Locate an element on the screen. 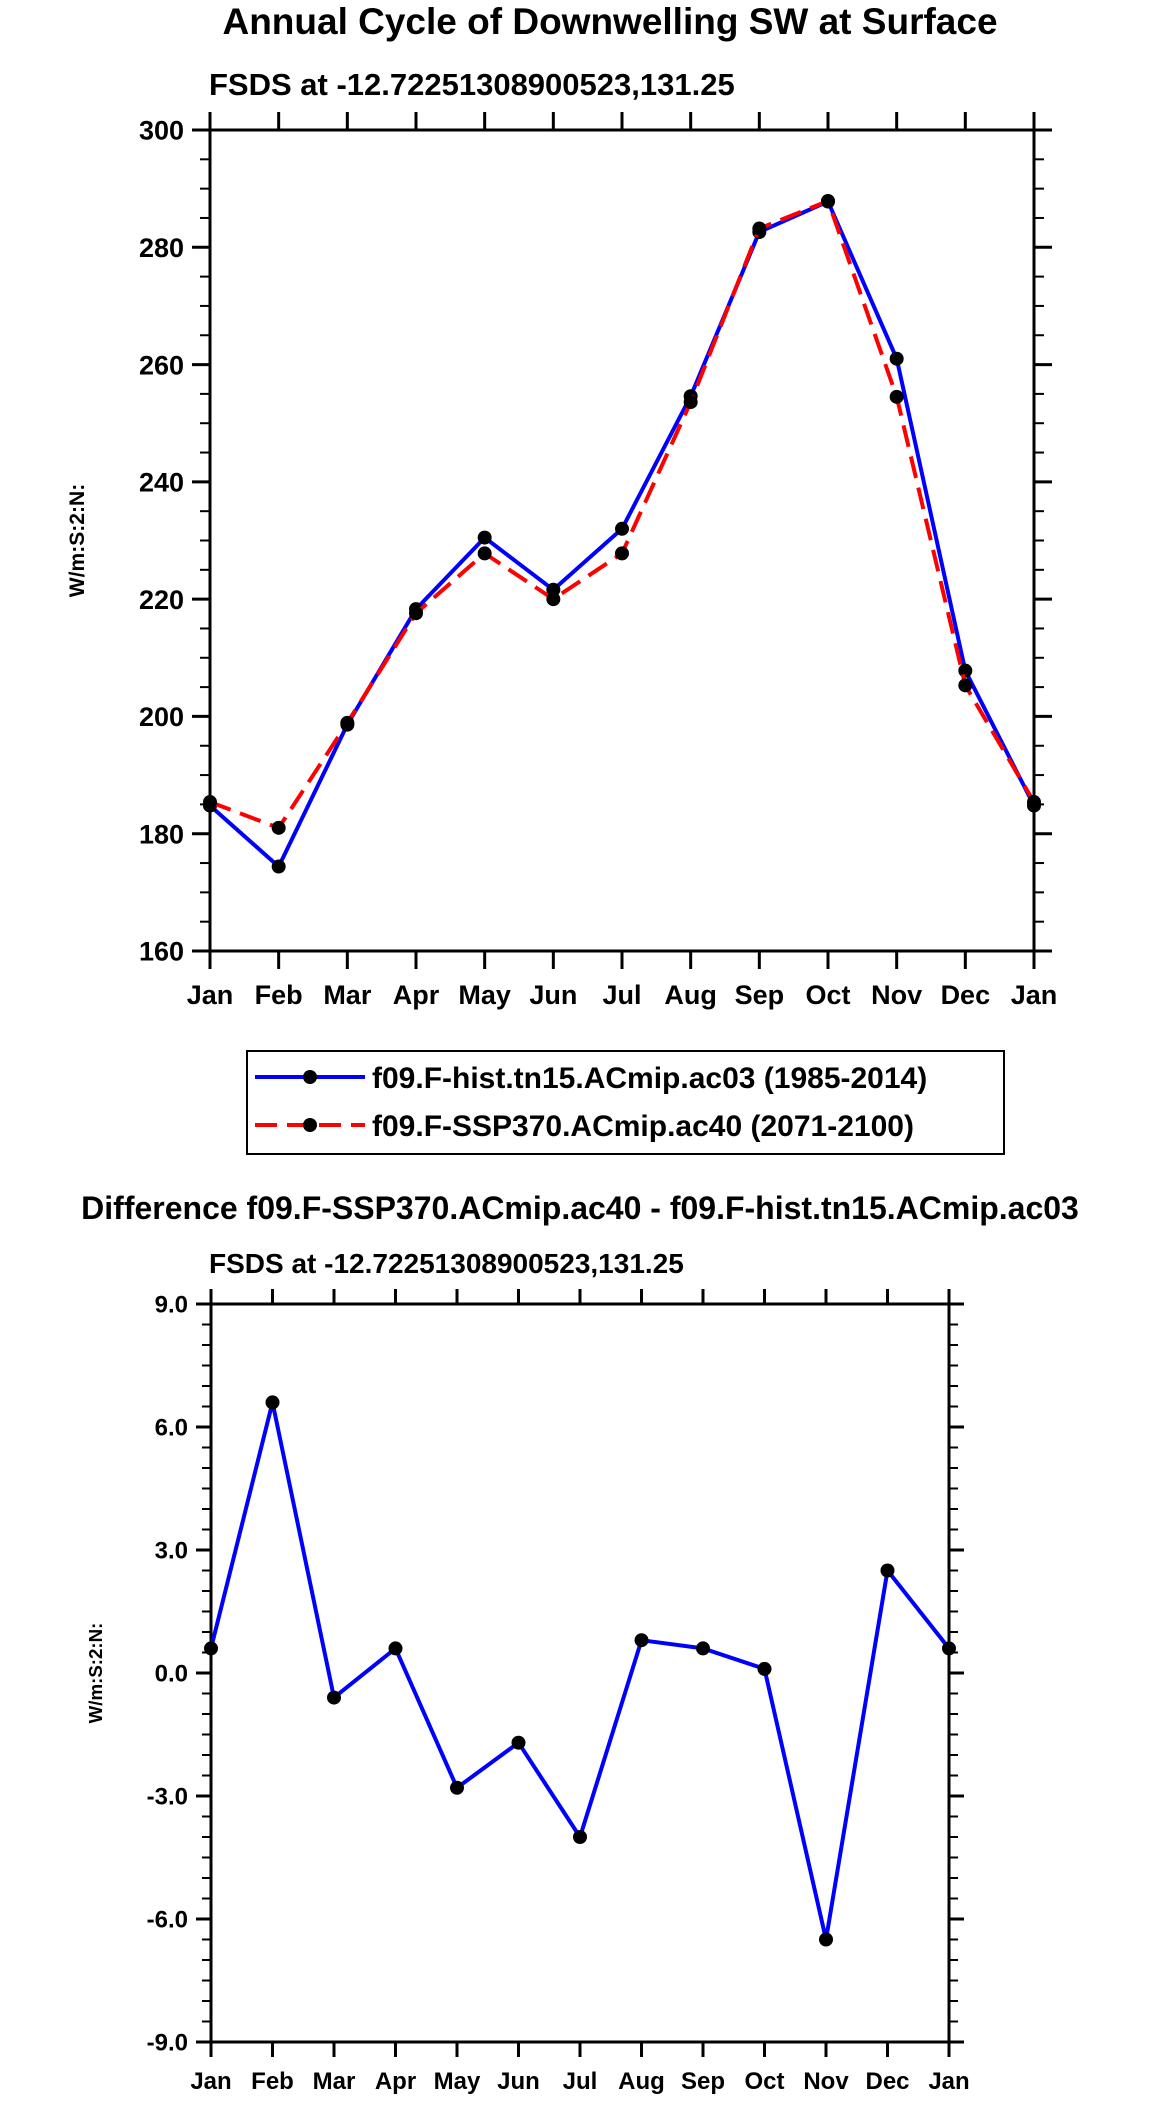 This screenshot has width=1161, height=2107. y-tick-label: 160 is located at coordinates (161, 952).